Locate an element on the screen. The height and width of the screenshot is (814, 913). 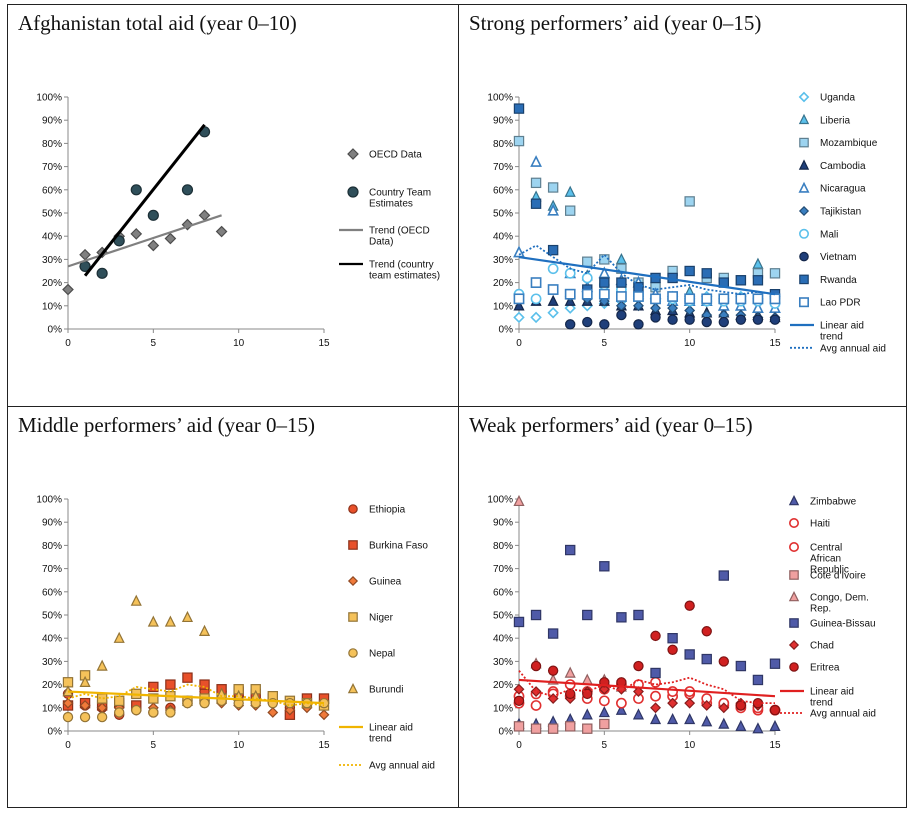
legend-symbol-country-team-estimates is located at coordinates (353, 192).